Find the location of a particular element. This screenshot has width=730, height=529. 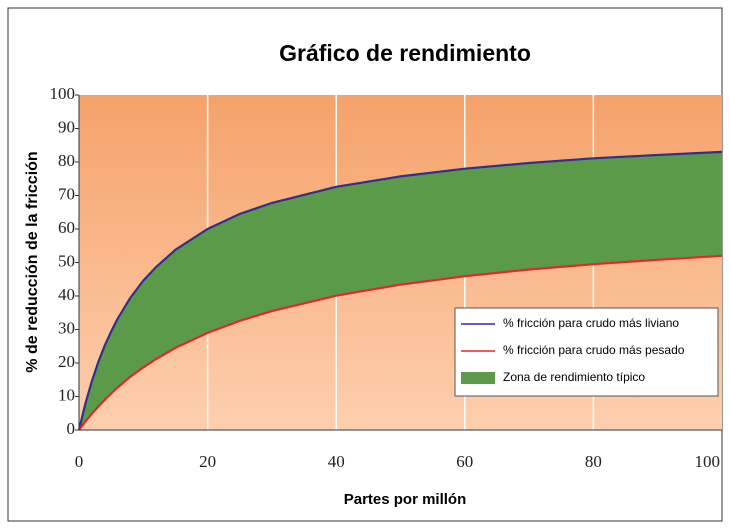

y-axis-label: % de reducción de la fricción is located at coordinates (32, 261).